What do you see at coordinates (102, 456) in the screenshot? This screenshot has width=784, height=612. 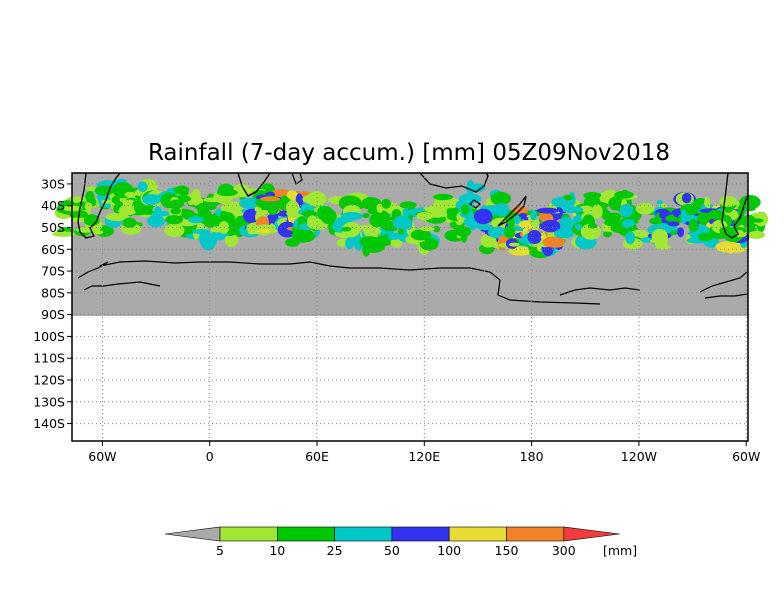 I see `lon-tick-label: 60W` at bounding box center [102, 456].